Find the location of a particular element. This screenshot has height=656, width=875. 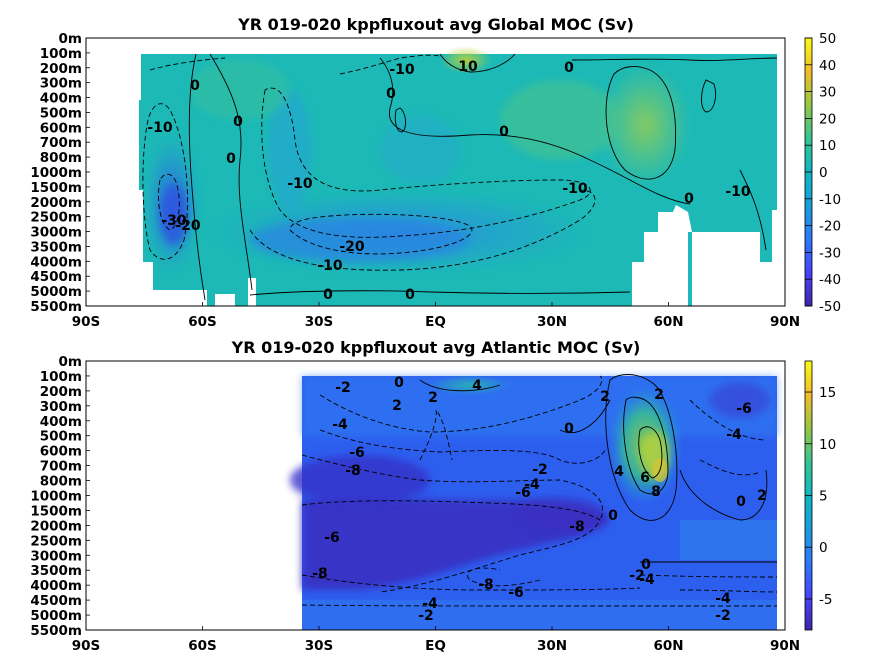

colorbar-tick-label: -50 is located at coordinates (830, 307).